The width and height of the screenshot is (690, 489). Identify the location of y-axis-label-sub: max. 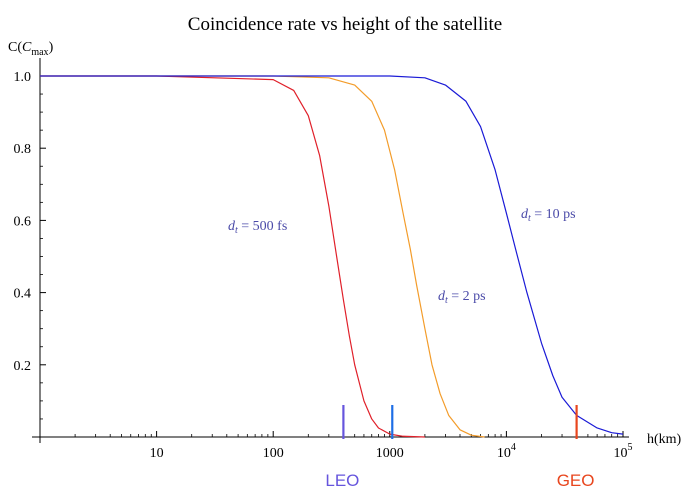
(39, 52).